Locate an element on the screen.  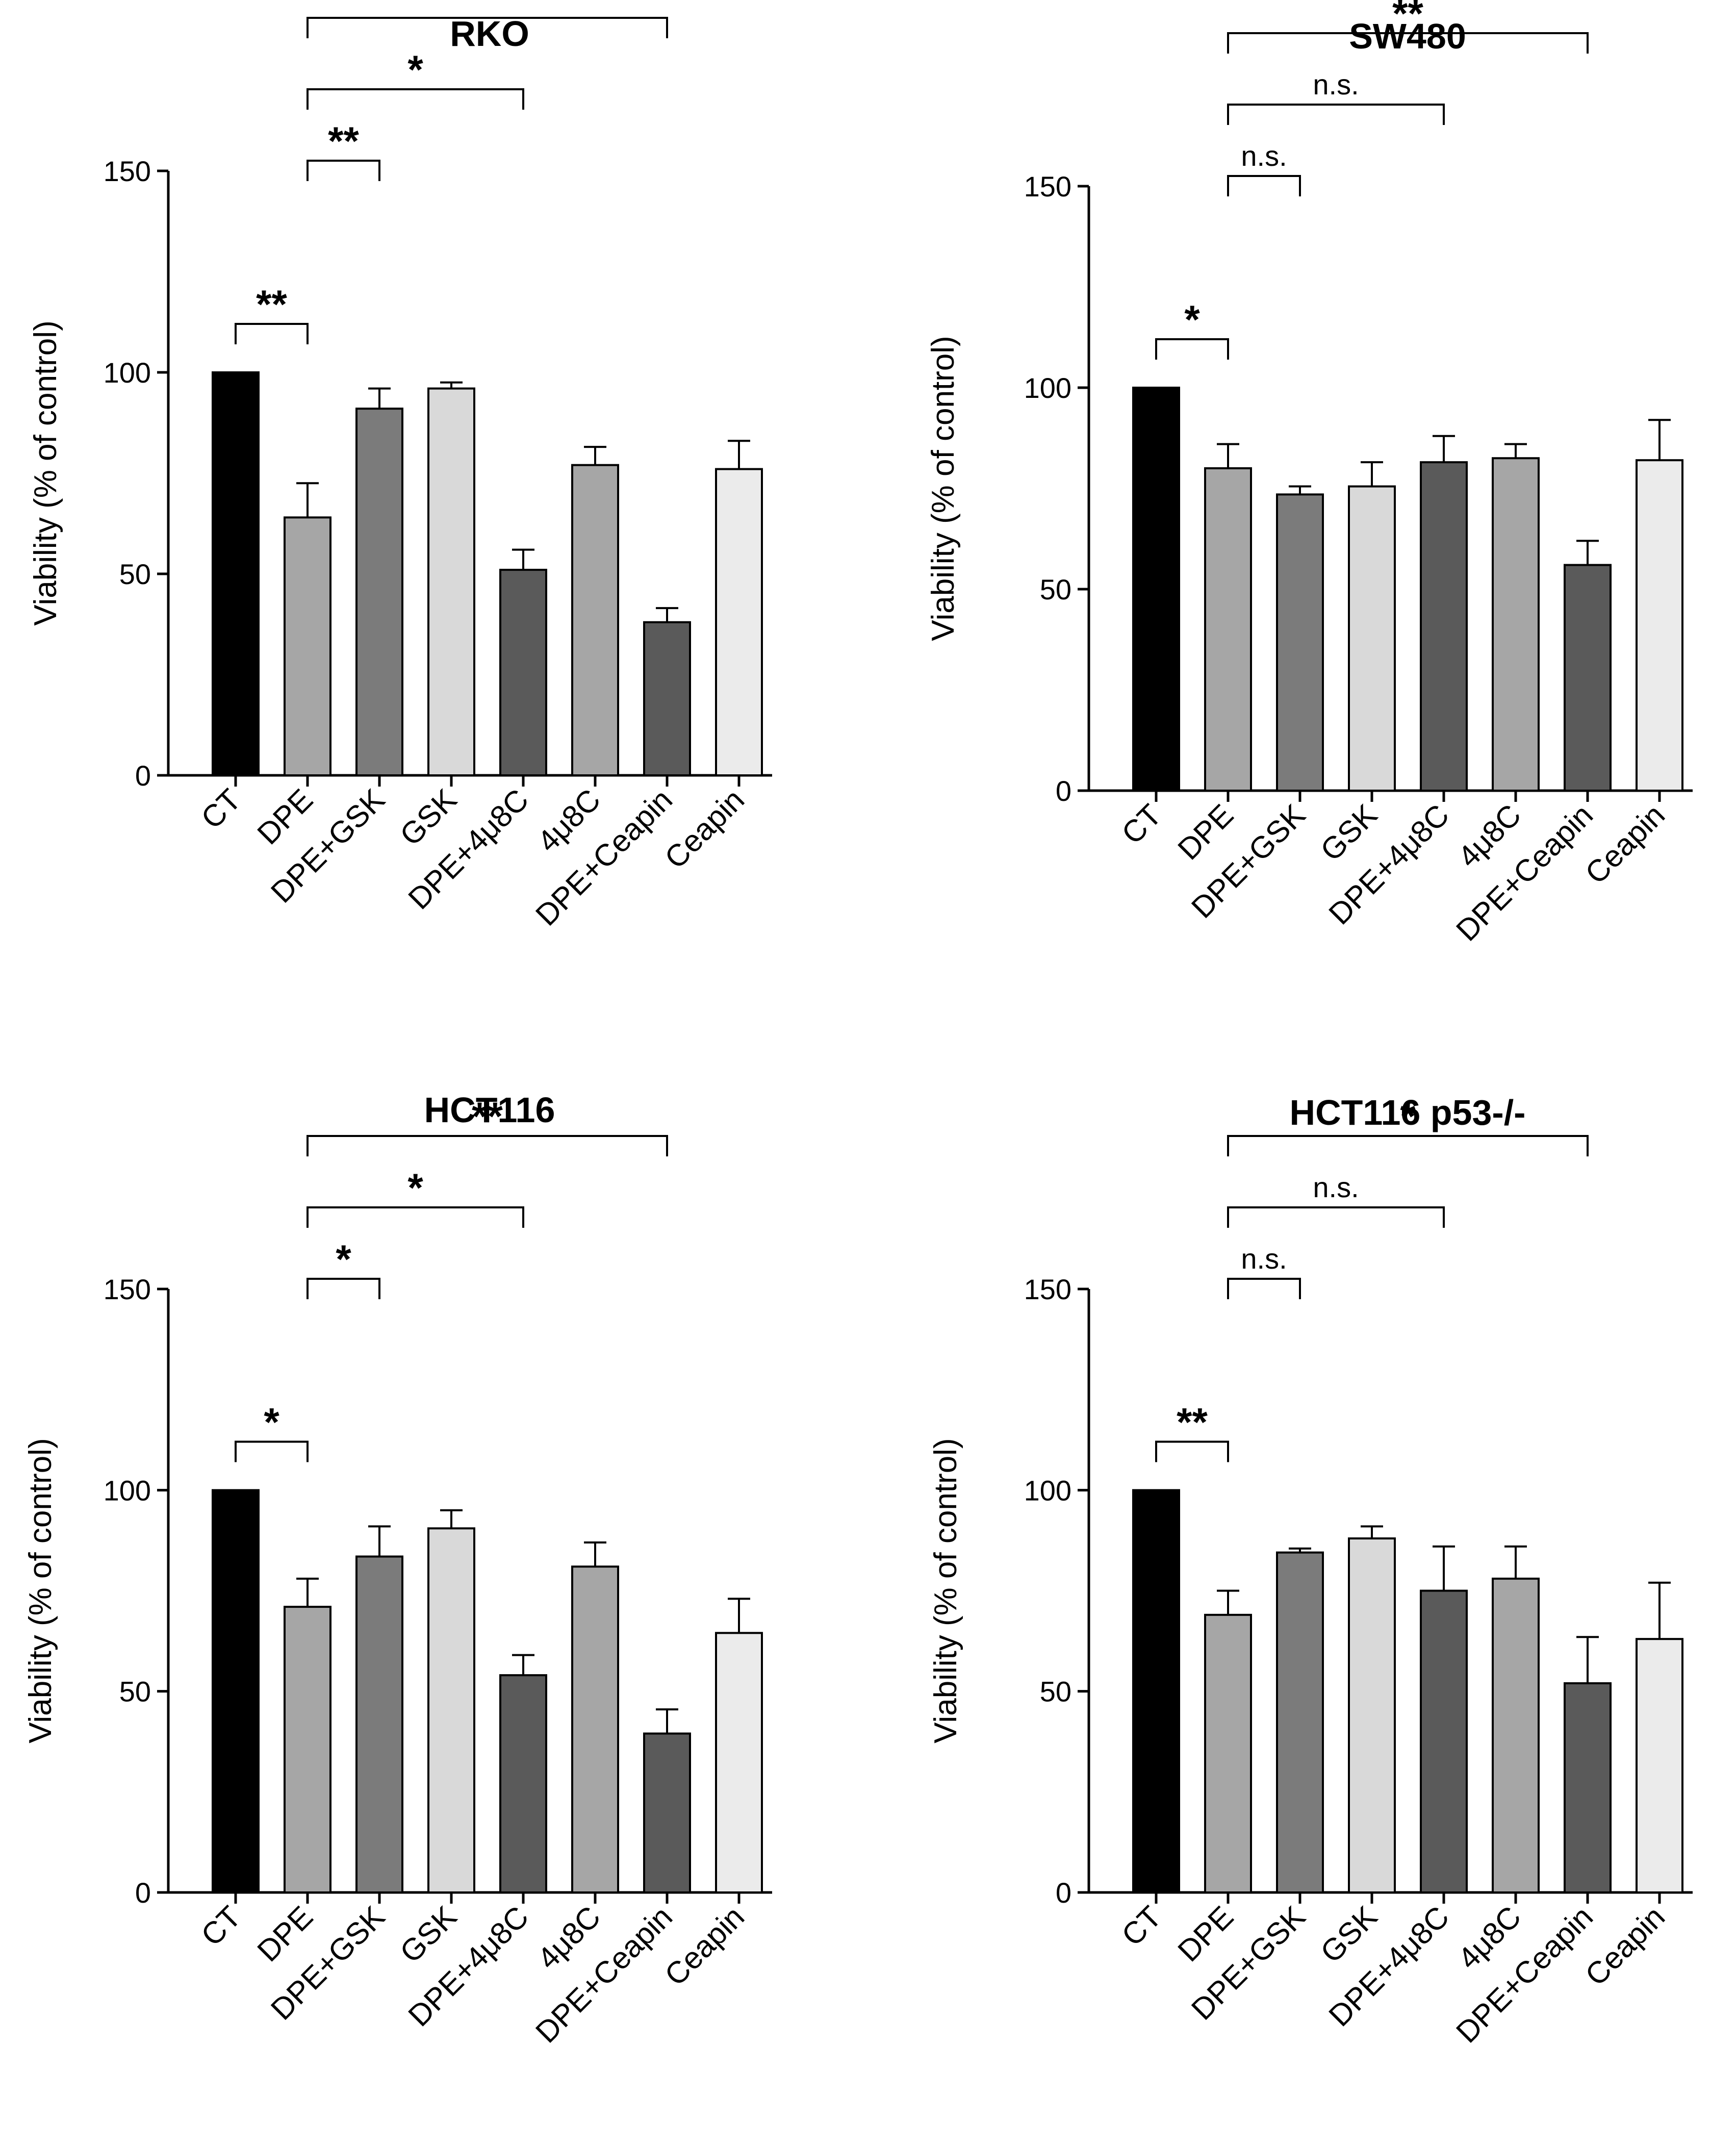
chart-title: HCT116 p53-/- is located at coordinates (1408, 1112).